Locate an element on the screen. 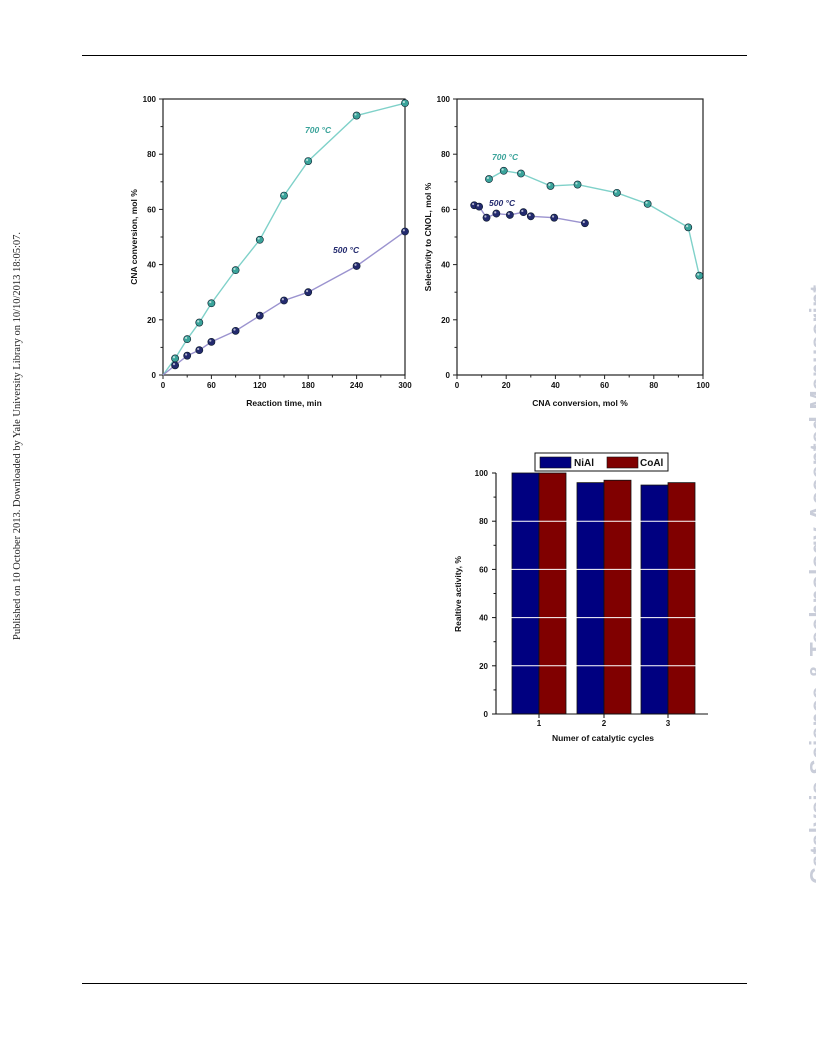 The height and width of the screenshot is (1056, 816). x-tick-label: 1 is located at coordinates (539, 723).